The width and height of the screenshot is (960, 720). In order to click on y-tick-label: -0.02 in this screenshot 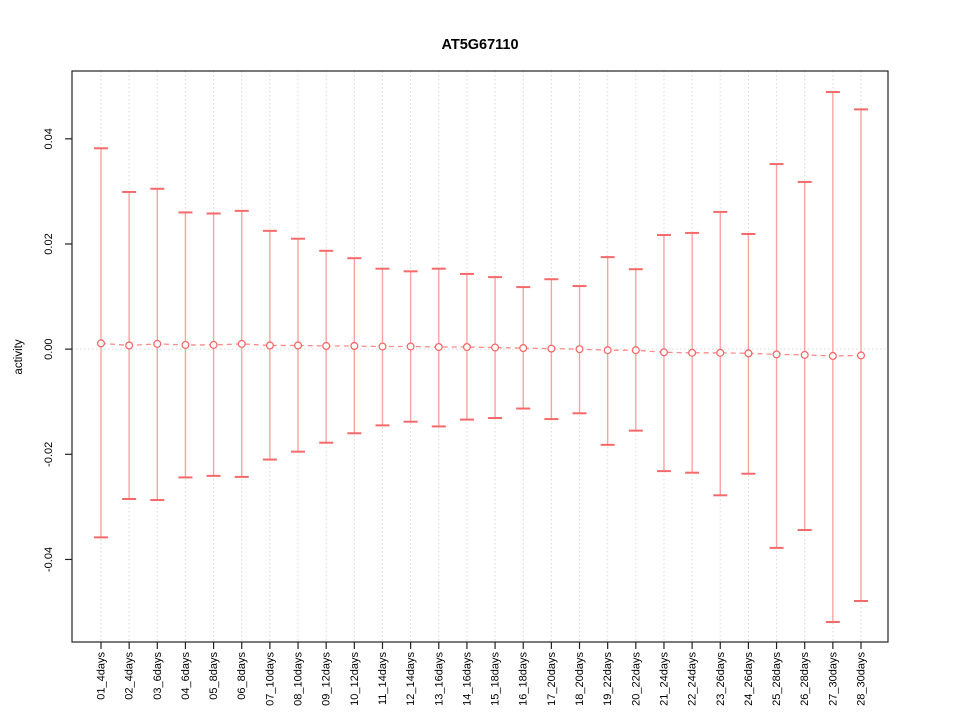, I will do `click(49, 454)`.